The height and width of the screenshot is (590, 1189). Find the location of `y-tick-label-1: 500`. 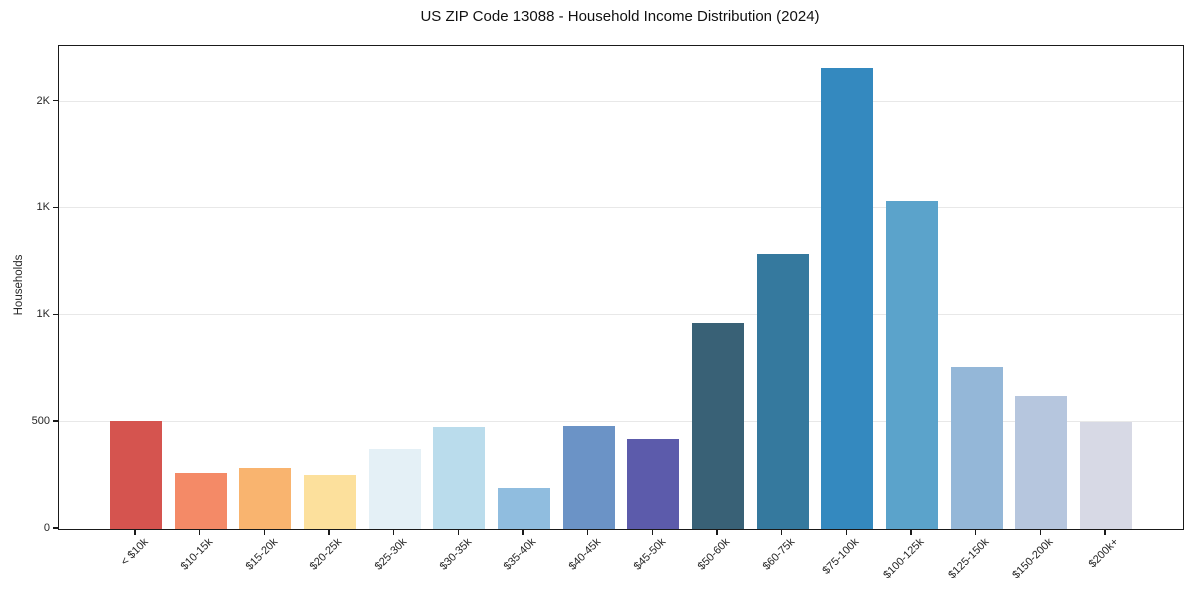

y-tick-label-1: 500 is located at coordinates (40, 421).